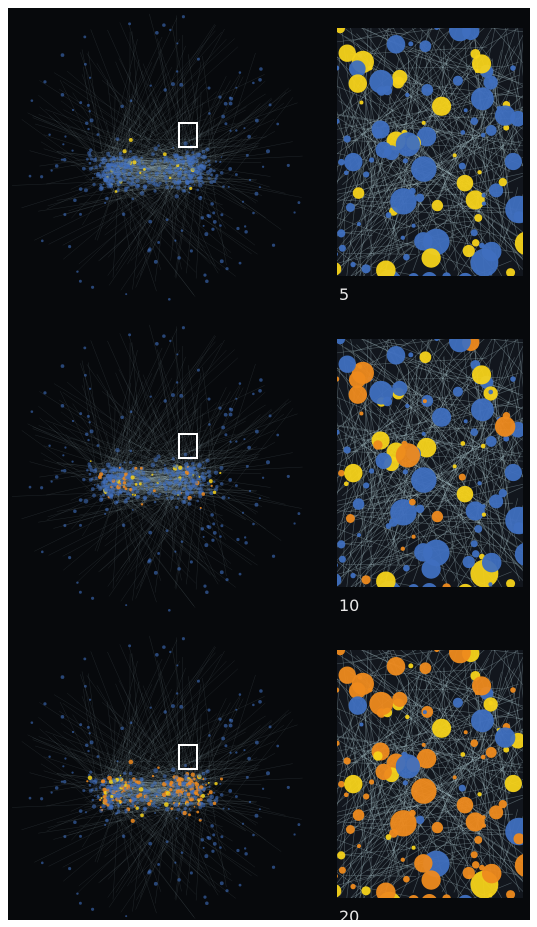 This screenshot has width=537, height=927. Describe the element at coordinates (349, 605) in the screenshot. I see `step-label: 10` at that location.